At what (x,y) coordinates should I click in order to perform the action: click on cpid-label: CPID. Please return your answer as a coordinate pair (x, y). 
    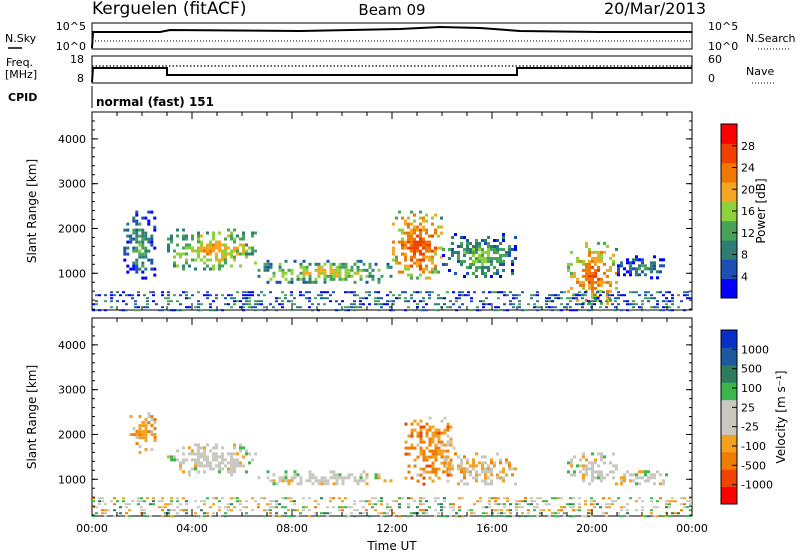
    Looking at the image, I should click on (22, 97).